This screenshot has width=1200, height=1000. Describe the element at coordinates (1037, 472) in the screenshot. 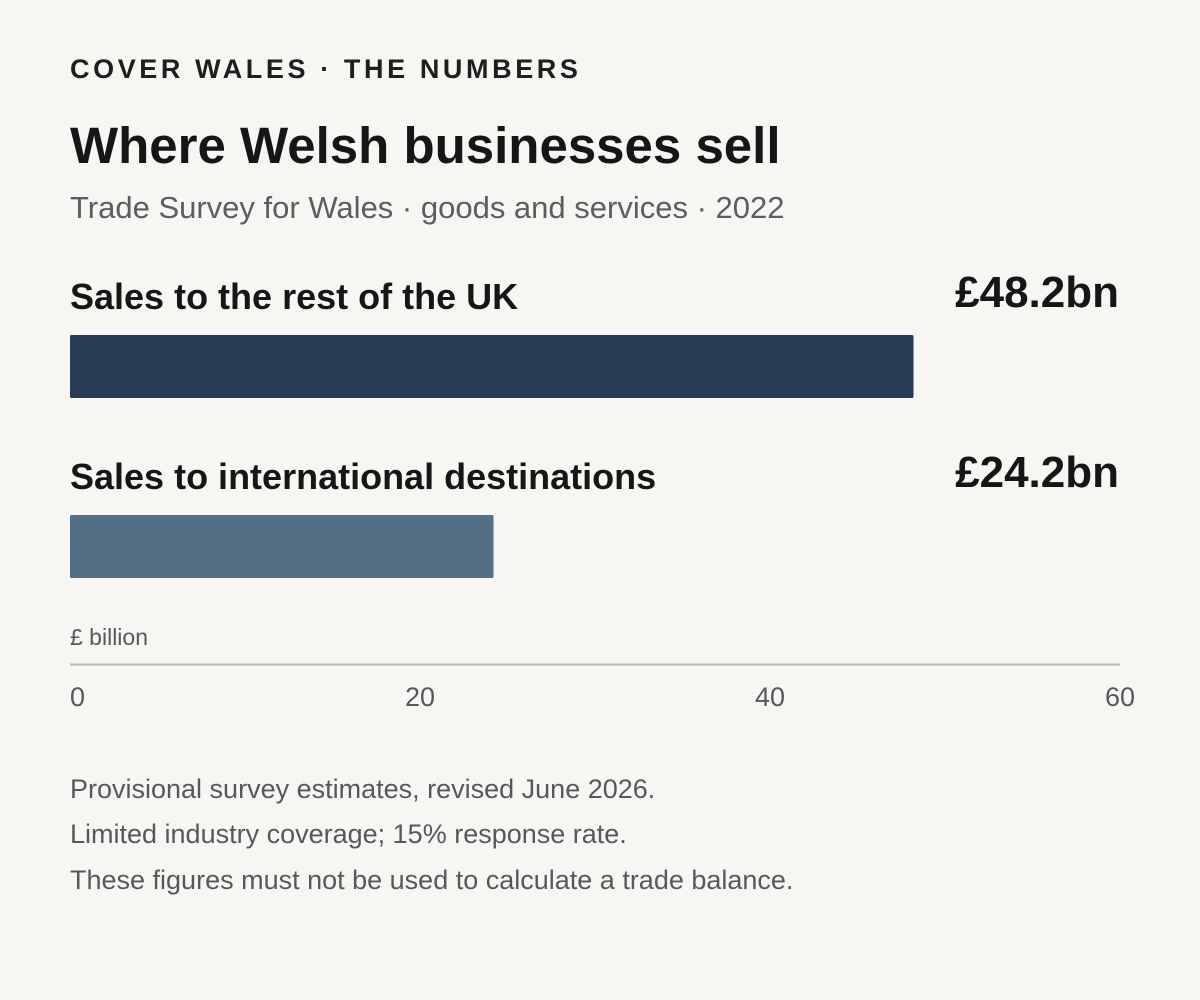

I see `value-label-international: £24.2bn` at that location.